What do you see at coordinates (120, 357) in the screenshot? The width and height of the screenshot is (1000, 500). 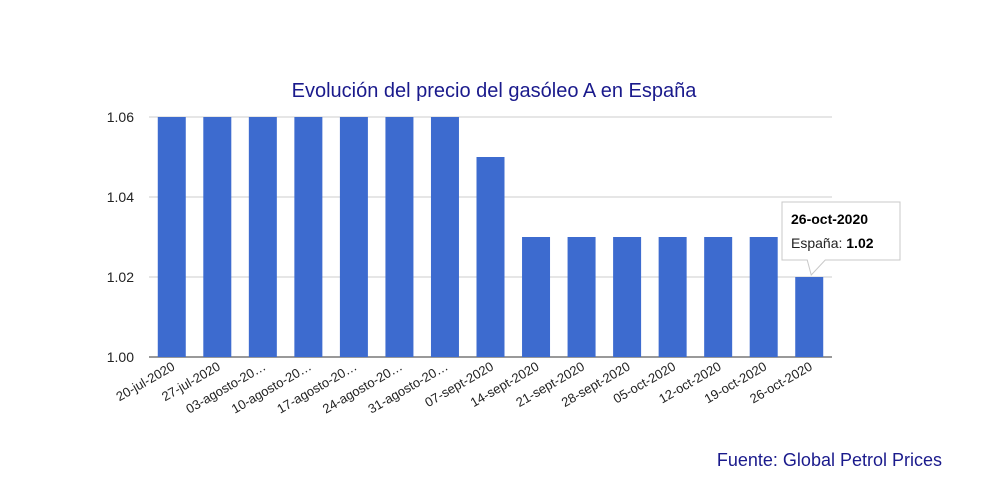 I see `y-tick-label: 1.00` at bounding box center [120, 357].